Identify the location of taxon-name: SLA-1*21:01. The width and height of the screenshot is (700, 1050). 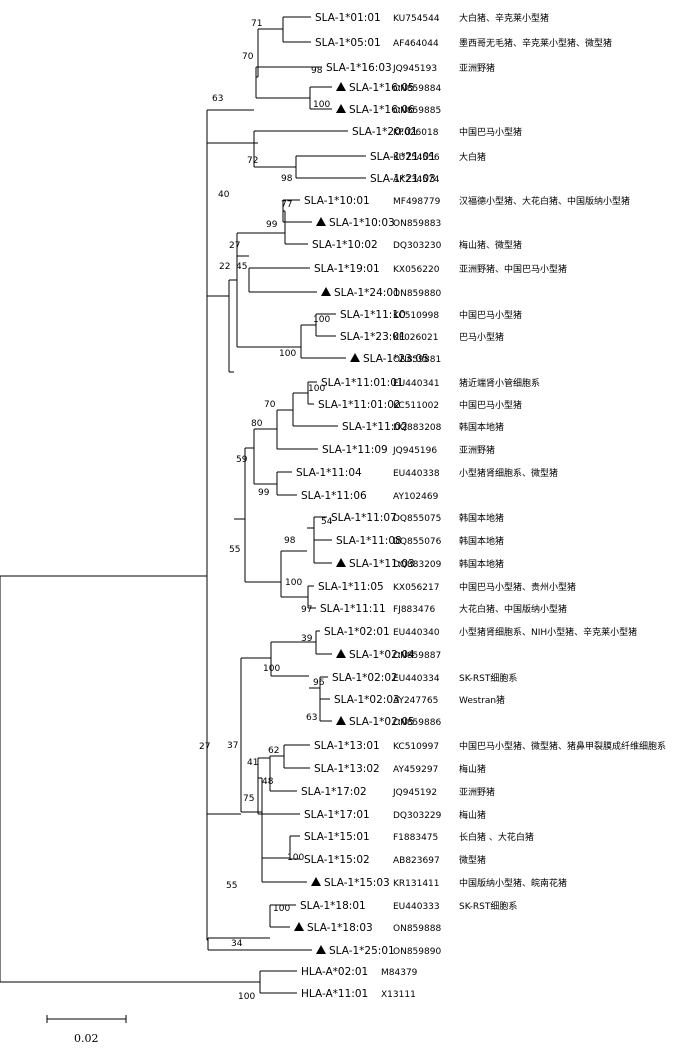
(403, 157).